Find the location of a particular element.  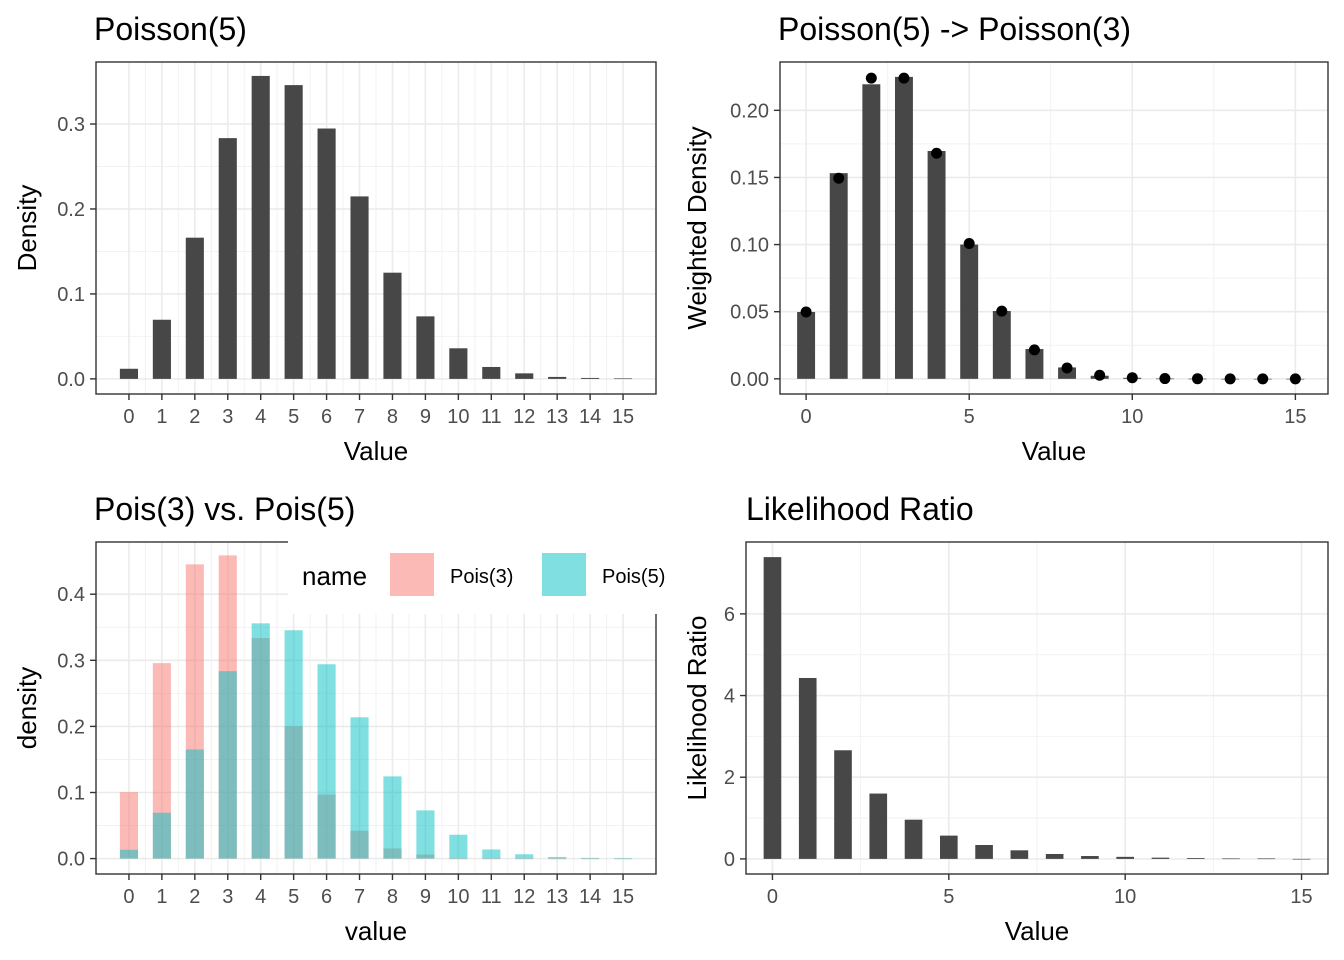

legend-label: Pois(5) is located at coordinates (633, 577).